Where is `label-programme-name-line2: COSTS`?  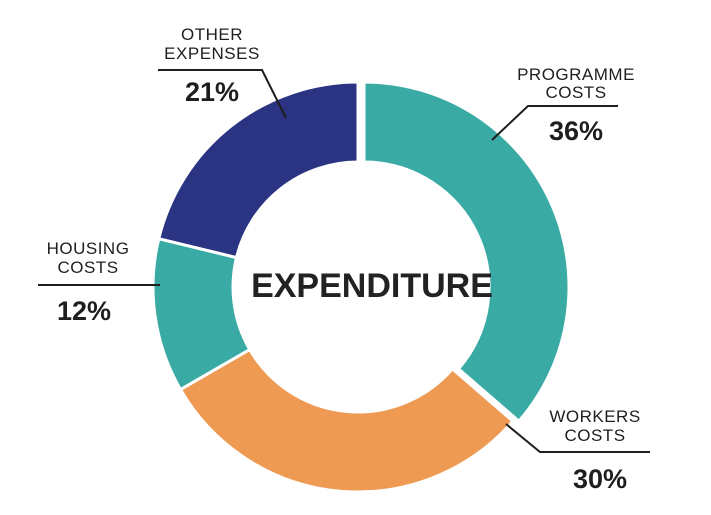 label-programme-name-line2: COSTS is located at coordinates (575, 92).